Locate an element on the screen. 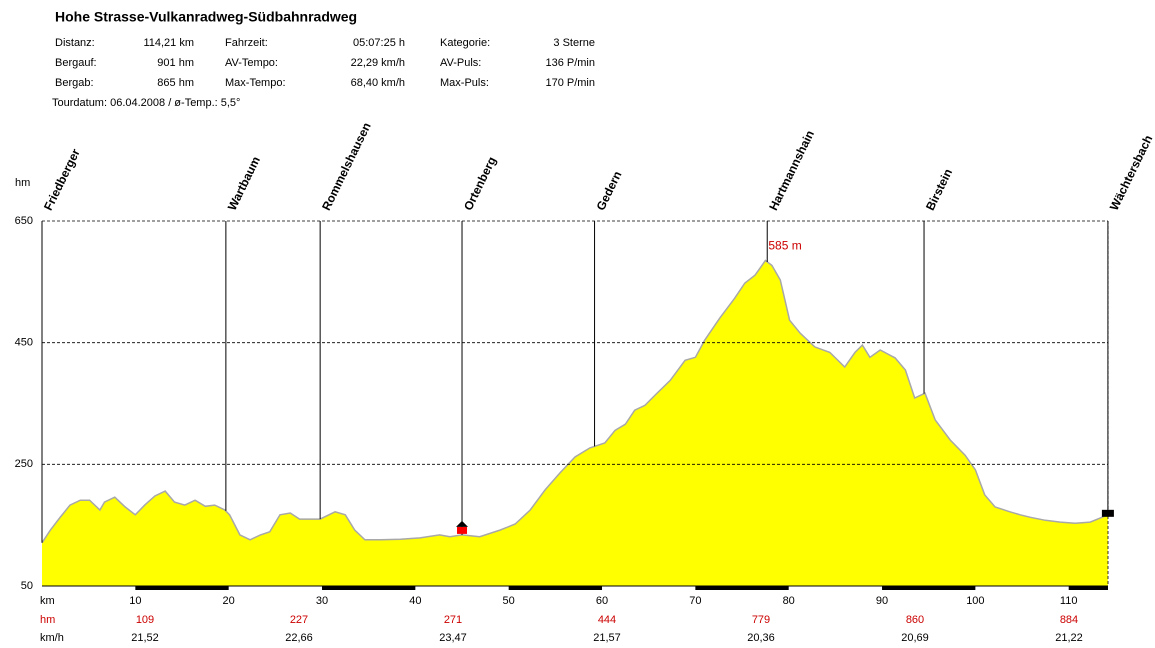 This screenshot has height=648, width=1155. kmh-value: 21,52 is located at coordinates (145, 638).